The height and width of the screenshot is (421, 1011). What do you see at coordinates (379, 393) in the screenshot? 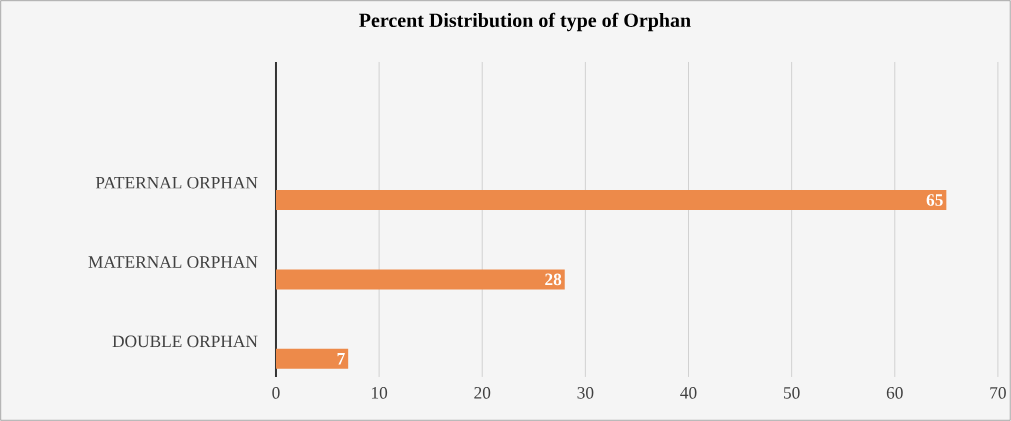
I see `x-tick-label: 10` at bounding box center [379, 393].